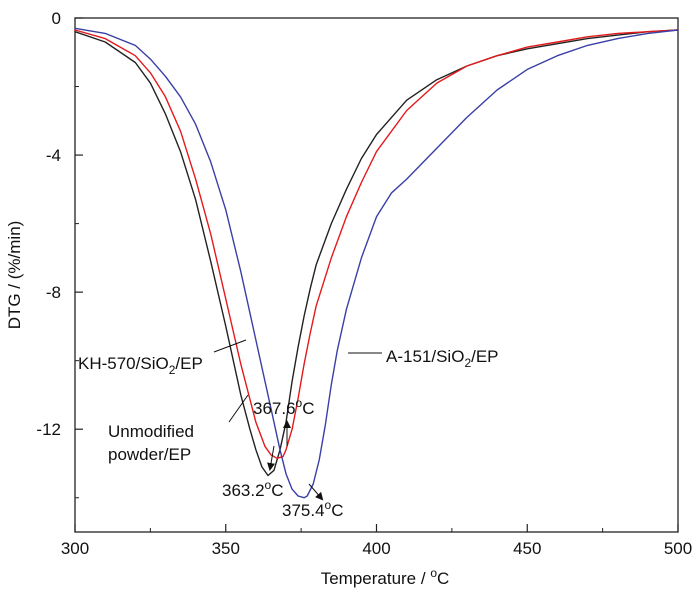 This screenshot has width=700, height=592. What do you see at coordinates (284, 407) in the screenshot?
I see `peak-kh-label: 367.6oC` at bounding box center [284, 407].